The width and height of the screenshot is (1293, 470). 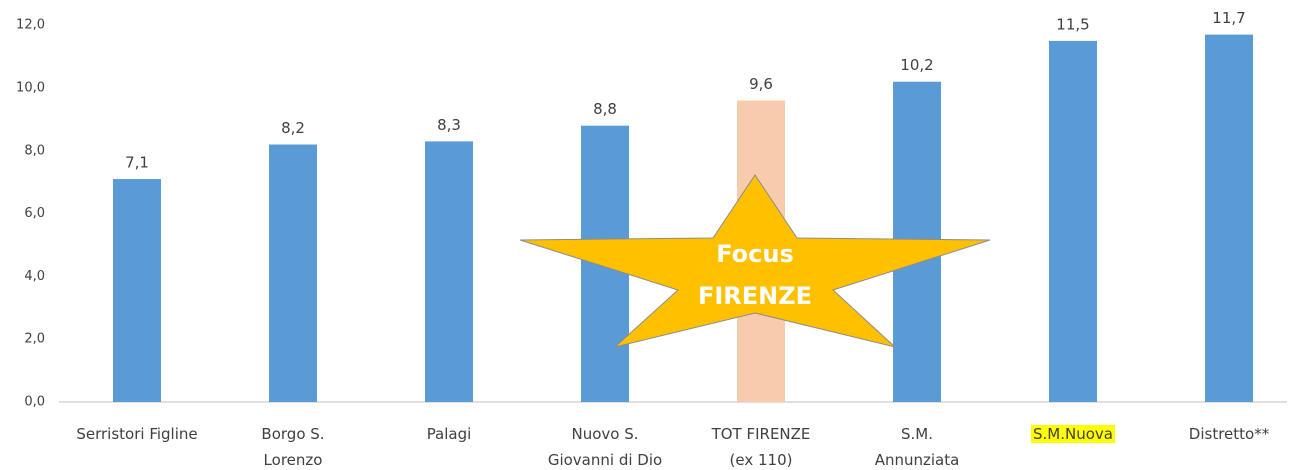 I want to click on x-tick-label: TOT FIRENZE (ex 110), so click(x=761, y=445).